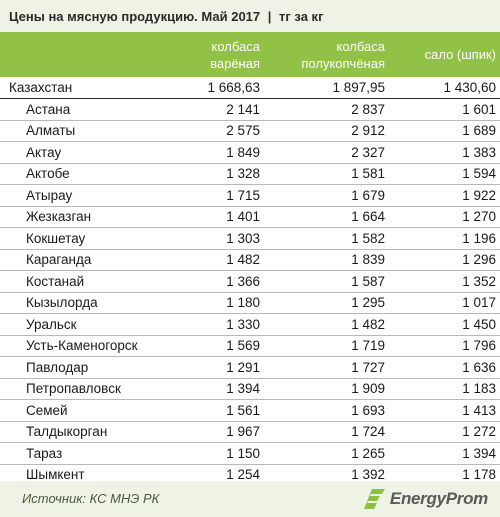  What do you see at coordinates (243, 367) in the screenshot?
I see `value-boiled-sausage: 1 291` at bounding box center [243, 367].